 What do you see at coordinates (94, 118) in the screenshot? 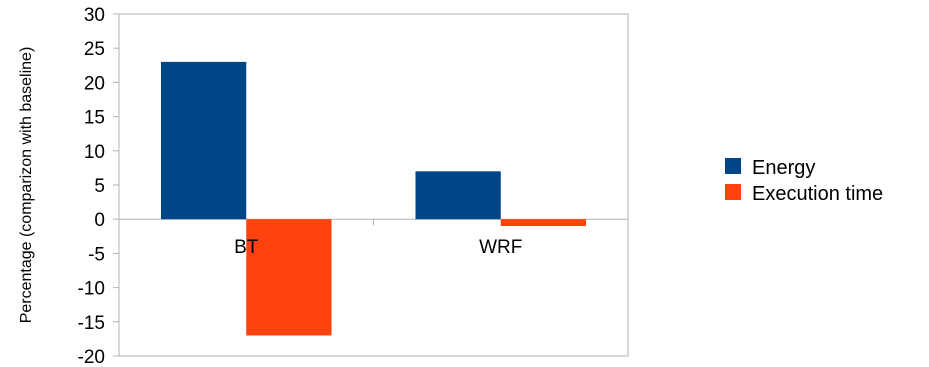
I see `y-tick-label: 15` at bounding box center [94, 118].